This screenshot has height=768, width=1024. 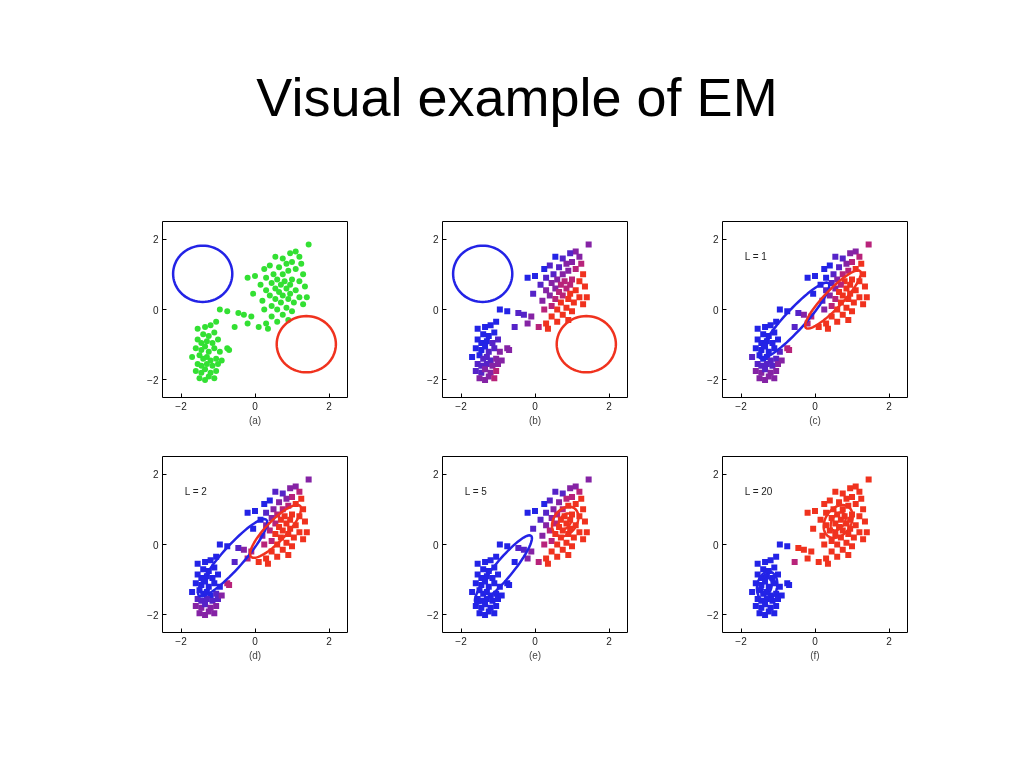 What do you see at coordinates (756, 257) in the screenshot?
I see `annotation: L = 1` at bounding box center [756, 257].